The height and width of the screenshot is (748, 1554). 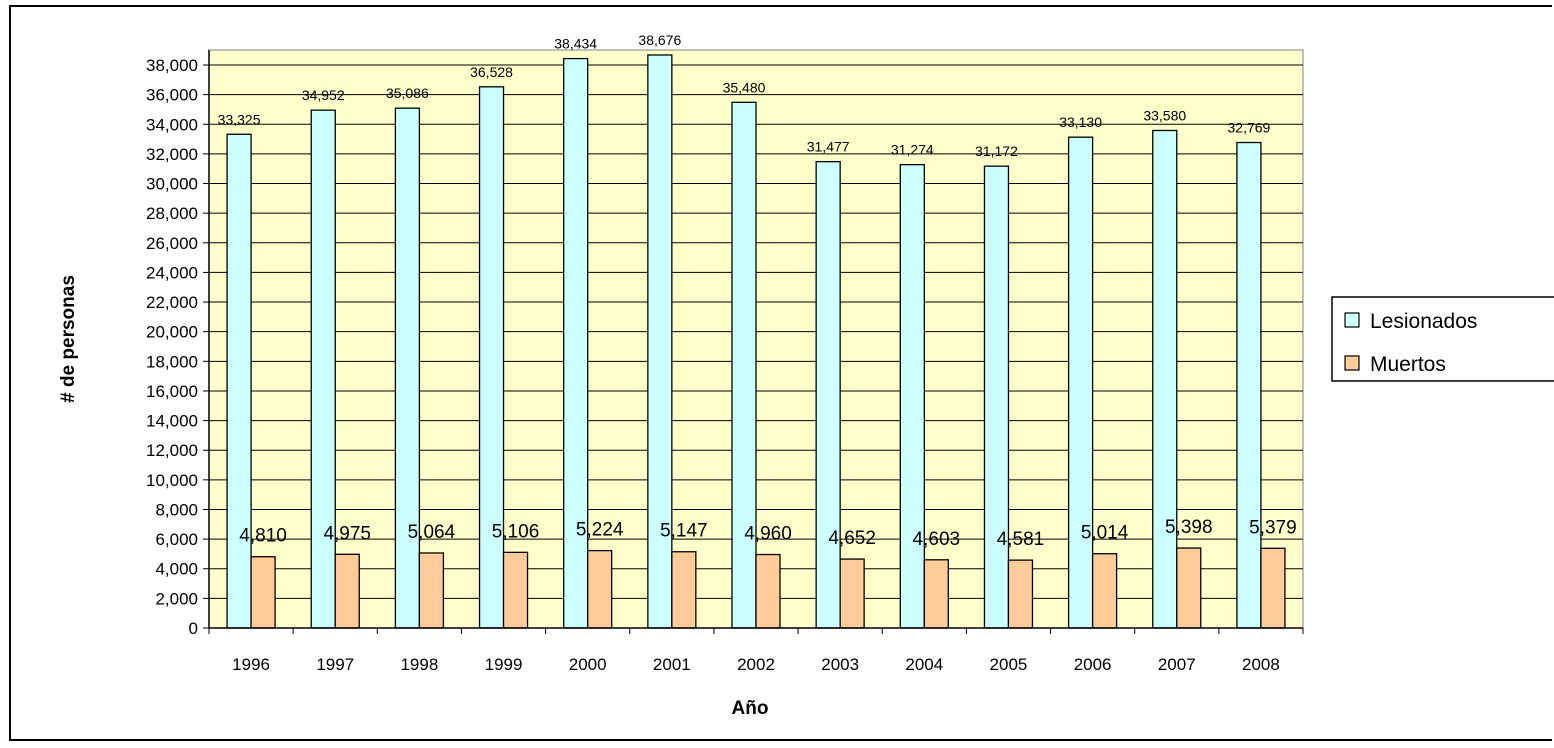 What do you see at coordinates (1189, 588) in the screenshot?
I see `bar-muertos-2007` at bounding box center [1189, 588].